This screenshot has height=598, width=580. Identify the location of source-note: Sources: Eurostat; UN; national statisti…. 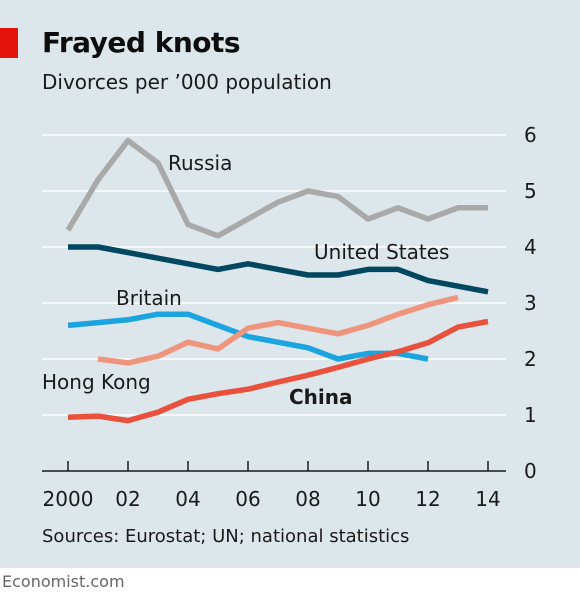
(226, 536).